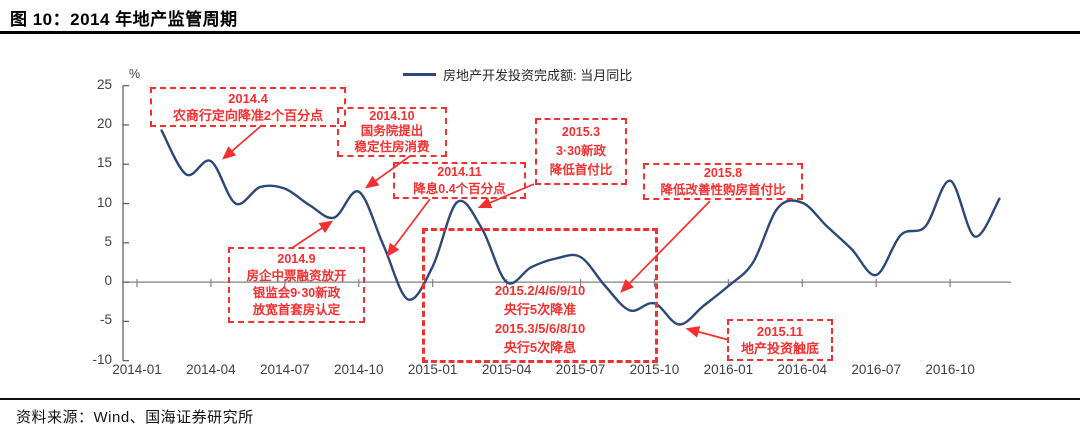 The image size is (1080, 432). I want to click on x-tick-label: 2015-04, so click(506, 369).